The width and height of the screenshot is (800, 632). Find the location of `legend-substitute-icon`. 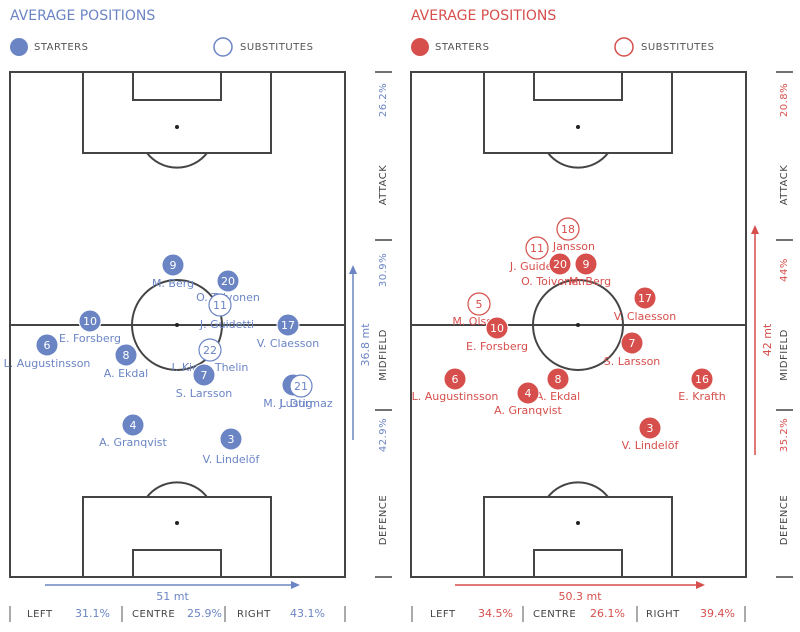

legend-substitute-icon is located at coordinates (223, 47).